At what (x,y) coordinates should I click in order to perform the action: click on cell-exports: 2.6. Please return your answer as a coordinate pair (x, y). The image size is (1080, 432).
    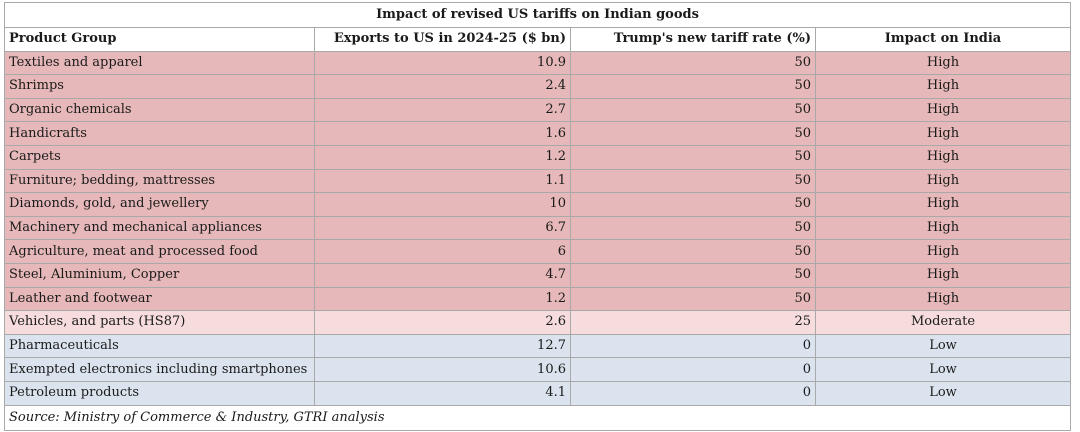
    Looking at the image, I should click on (442, 322).